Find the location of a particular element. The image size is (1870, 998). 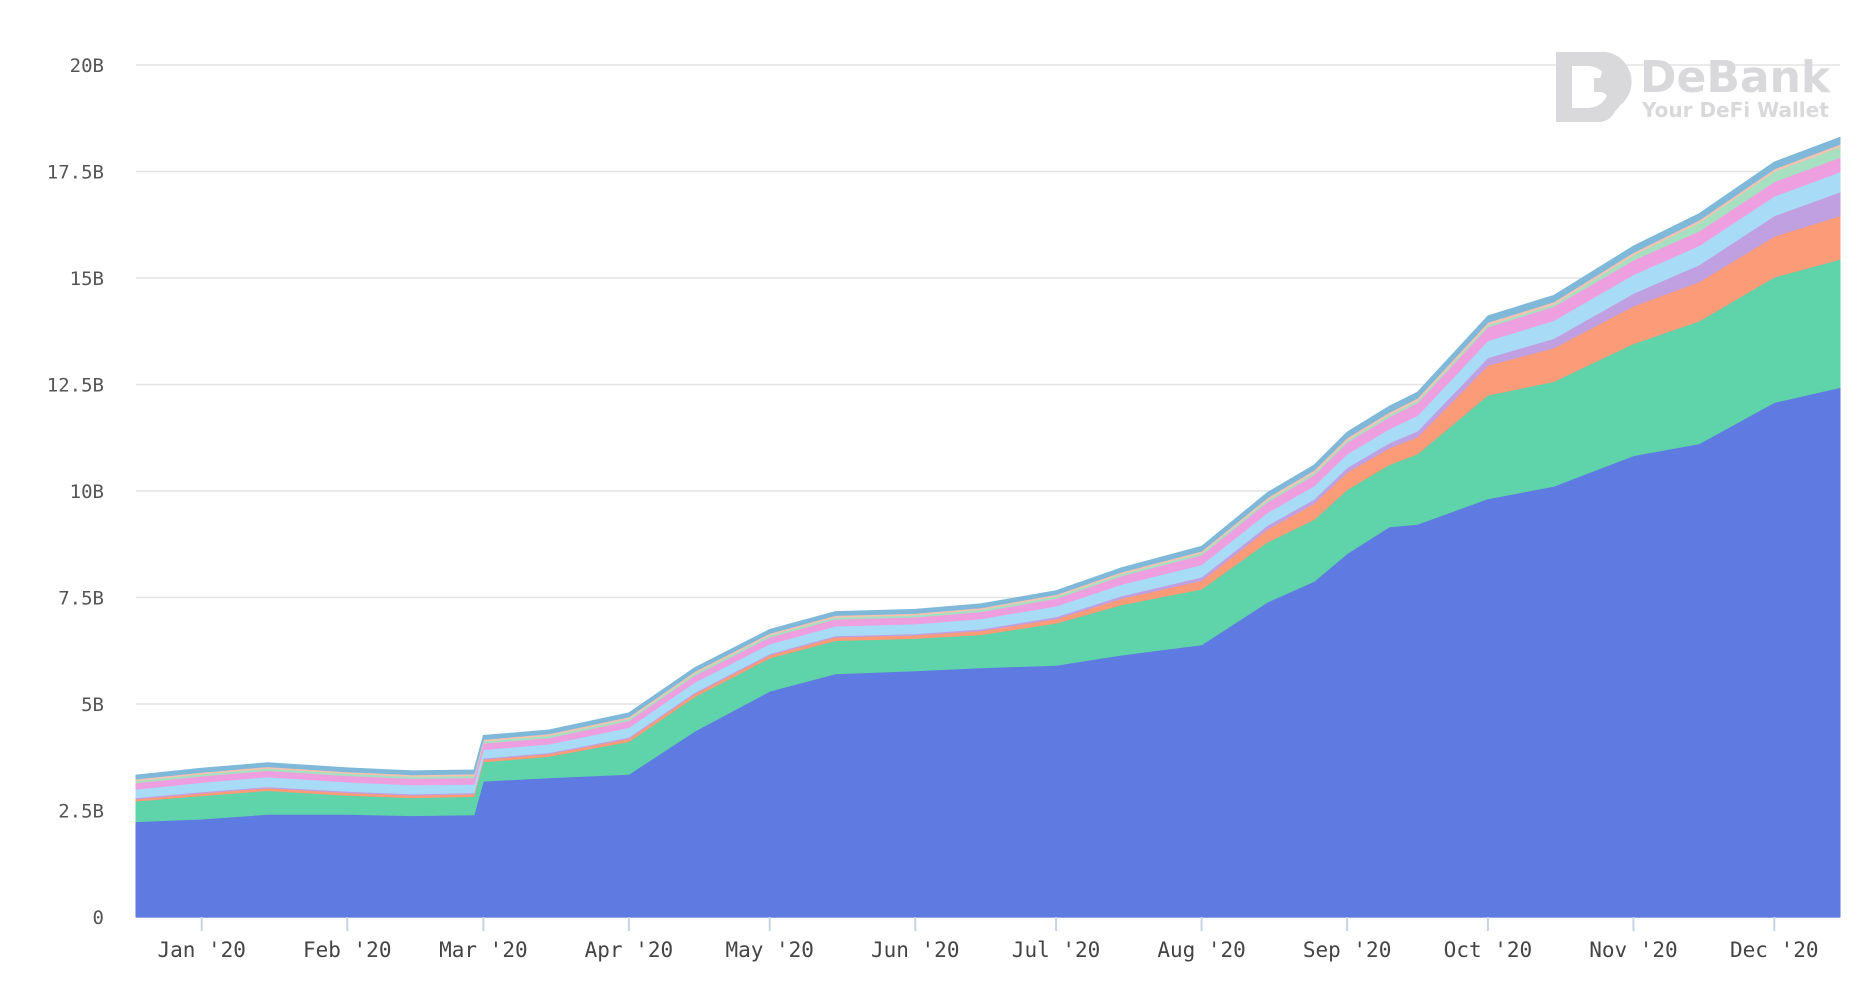

y-tick-label: 10B is located at coordinates (87, 492).